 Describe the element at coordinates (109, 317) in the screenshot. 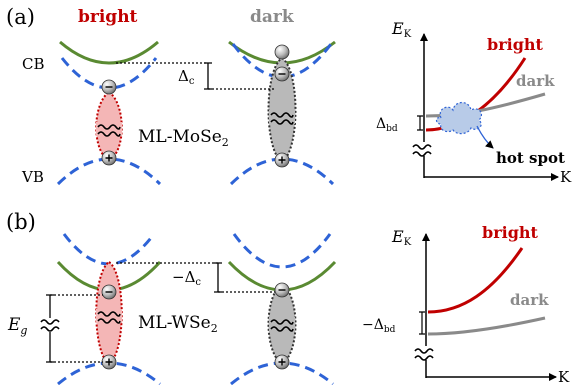

I see `bright-b-axis-break-icon` at that location.